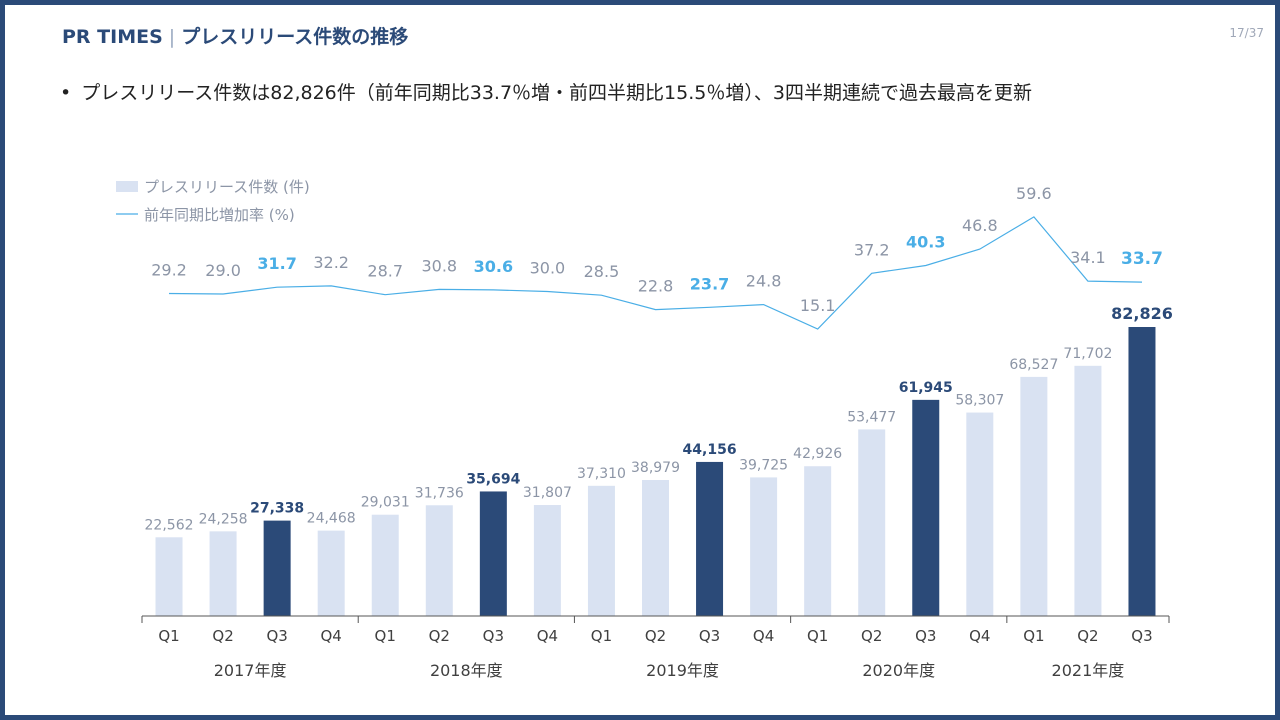  What do you see at coordinates (385, 503) in the screenshot?
I see `bar-value-label: 29,031` at bounding box center [385, 503].